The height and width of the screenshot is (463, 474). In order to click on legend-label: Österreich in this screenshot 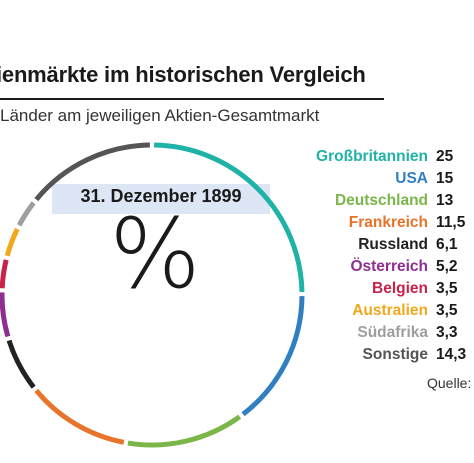, I will do `click(389, 266)`.